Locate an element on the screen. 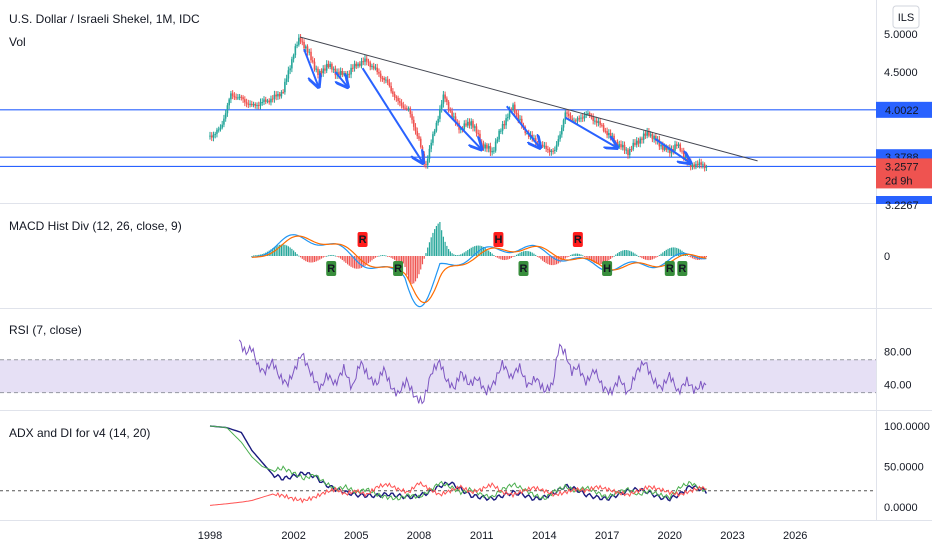 This screenshot has width=932, height=555. rsi-line is located at coordinates (472, 372).